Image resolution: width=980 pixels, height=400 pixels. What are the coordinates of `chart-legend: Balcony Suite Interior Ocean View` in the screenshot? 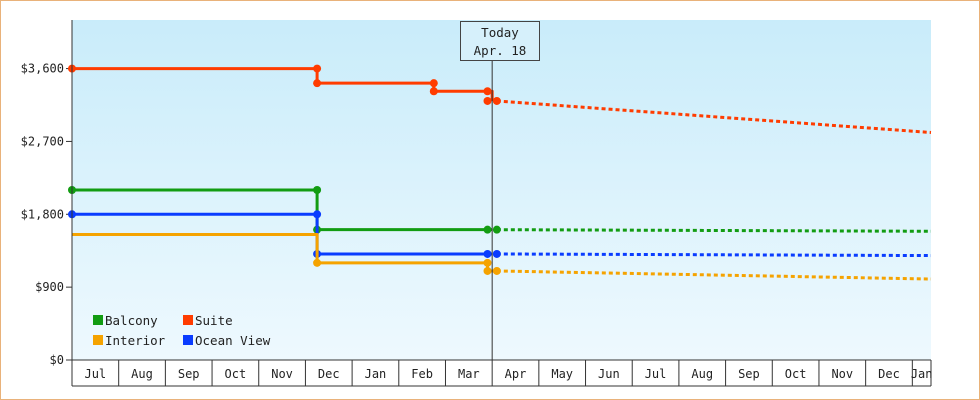 It's located at (193, 330).